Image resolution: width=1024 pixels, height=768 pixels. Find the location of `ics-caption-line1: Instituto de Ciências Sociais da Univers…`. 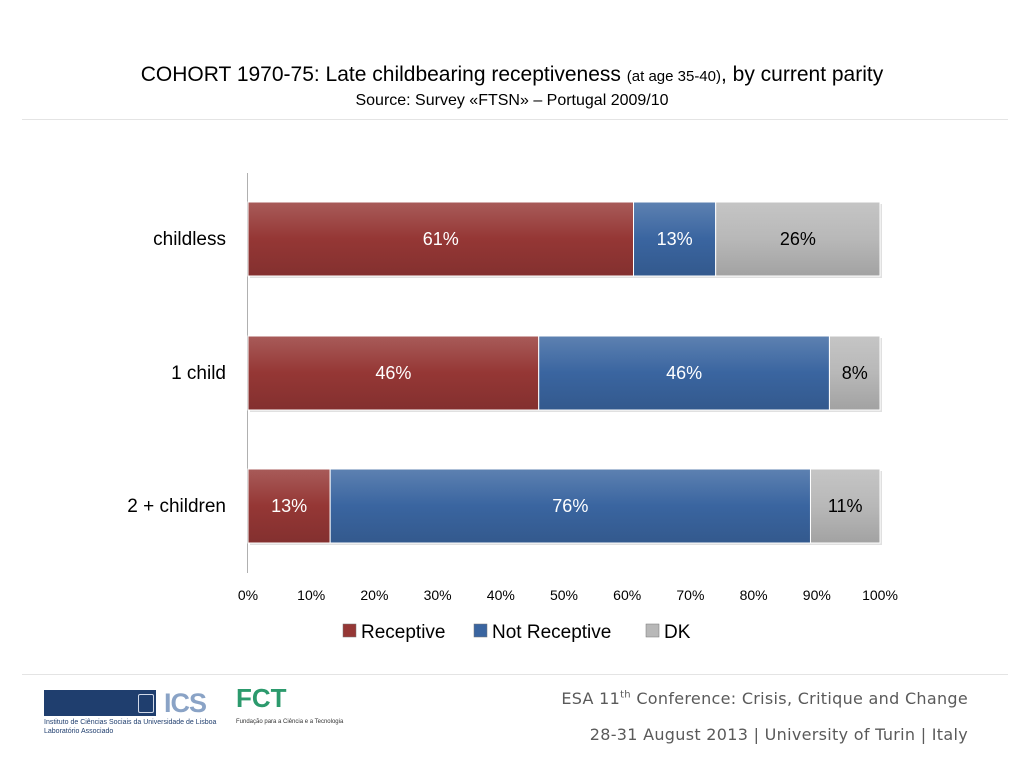

ics-caption-line1: Instituto de Ciências Sociais da Univers… is located at coordinates (130, 722).